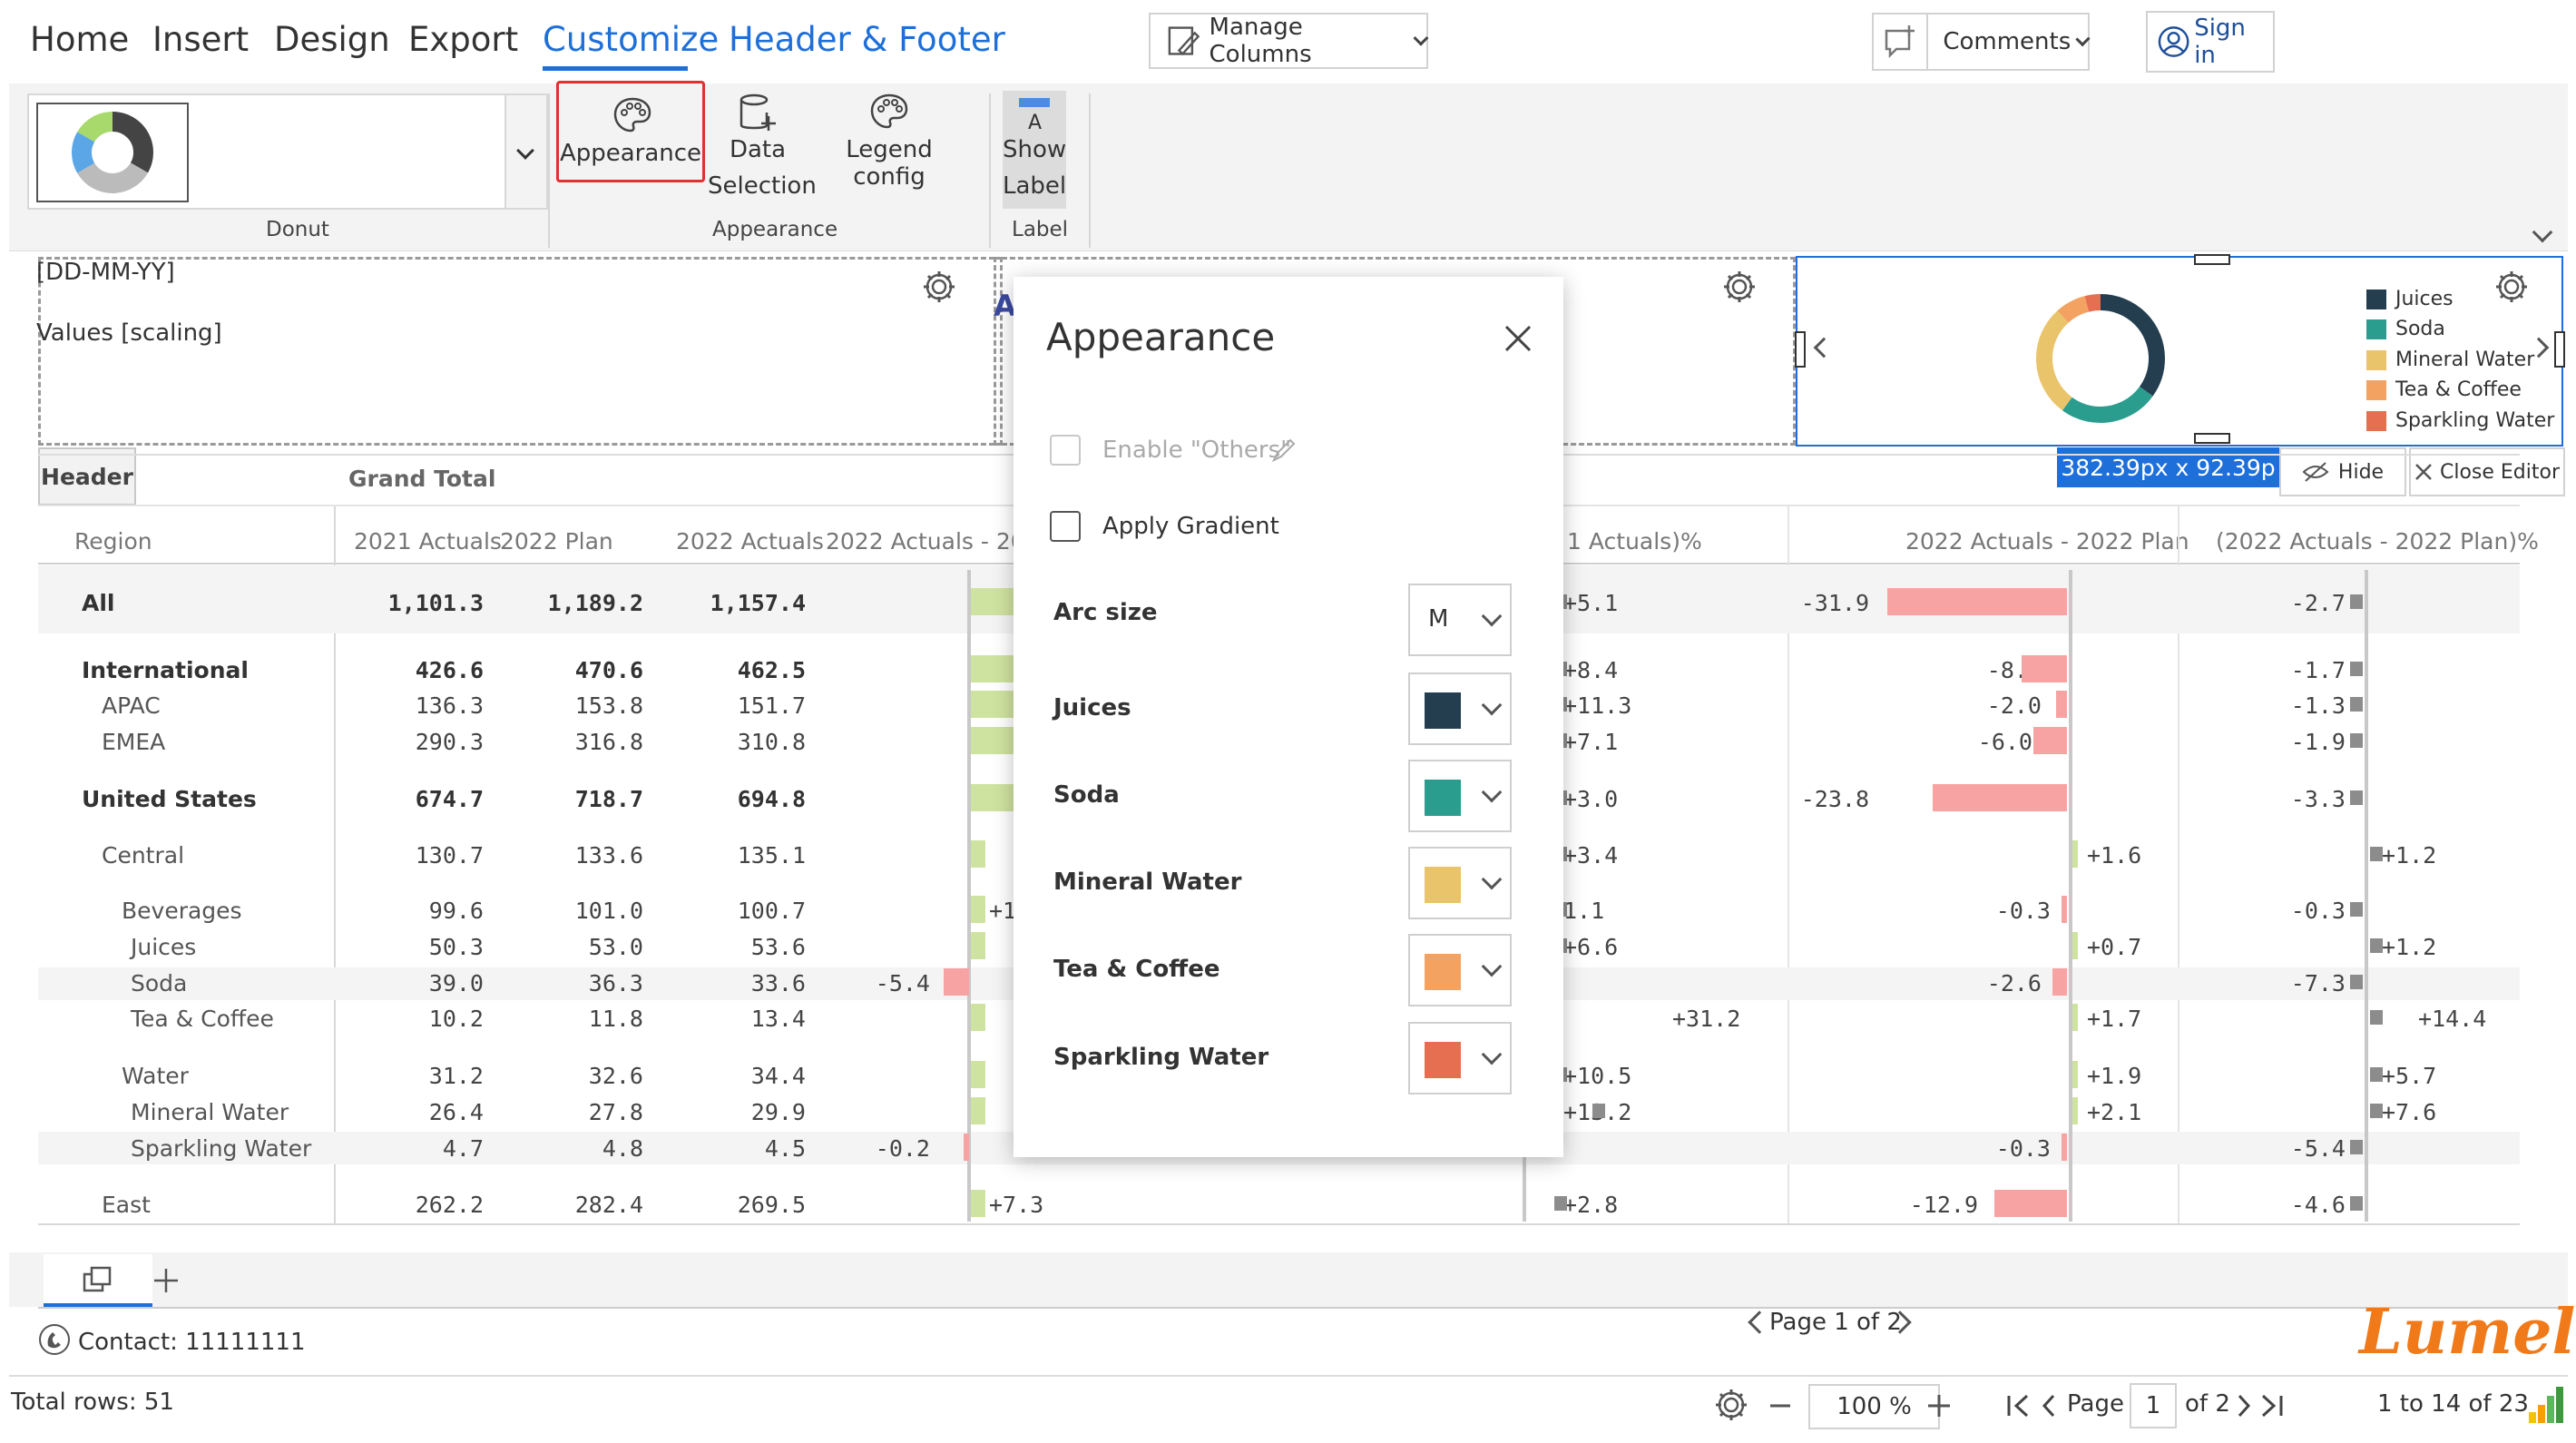  What do you see at coordinates (449, 705) in the screenshot?
I see `table-cell: 136.3` at bounding box center [449, 705].